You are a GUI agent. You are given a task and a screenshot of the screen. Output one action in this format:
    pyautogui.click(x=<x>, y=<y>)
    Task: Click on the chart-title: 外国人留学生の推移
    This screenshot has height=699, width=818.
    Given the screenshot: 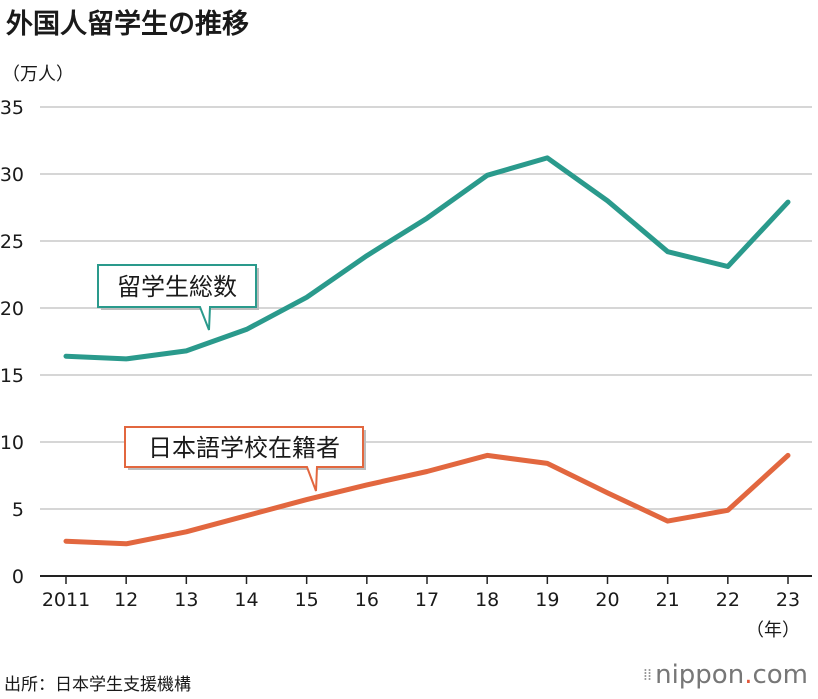 What is the action you would take?
    pyautogui.click(x=127, y=24)
    